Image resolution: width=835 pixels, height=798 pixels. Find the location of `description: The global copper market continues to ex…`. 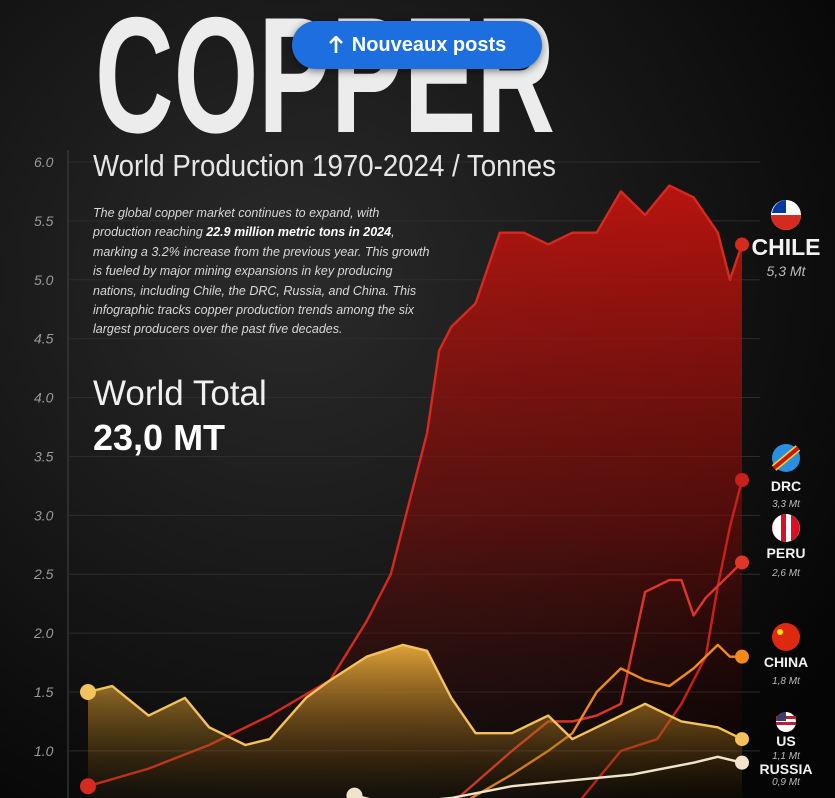

description: The global copper market continues to ex… is located at coordinates (265, 272).